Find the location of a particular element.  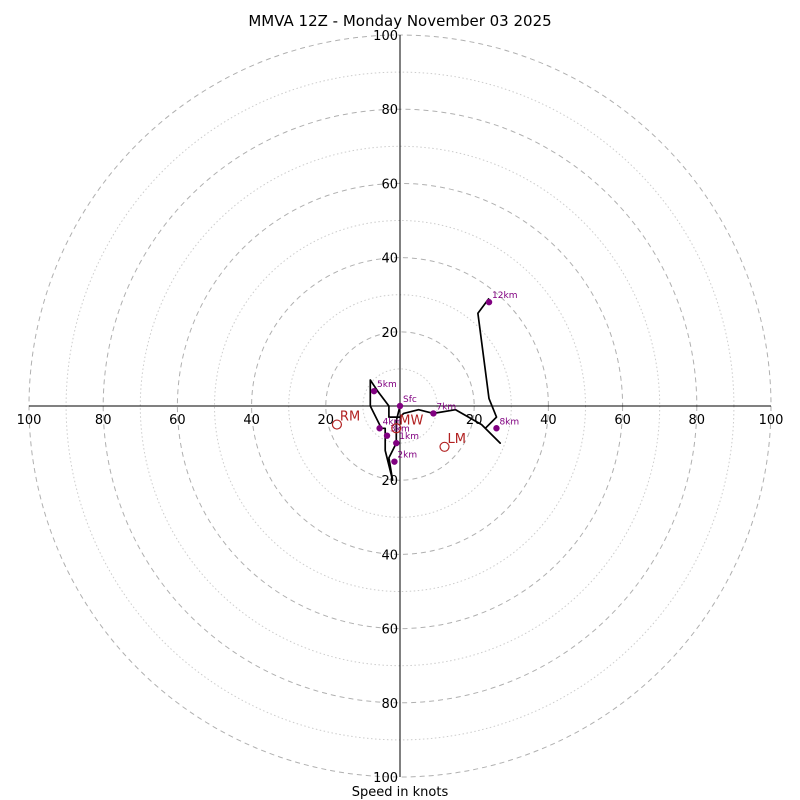

tick-label-y-up: 80 is located at coordinates (389, 110).